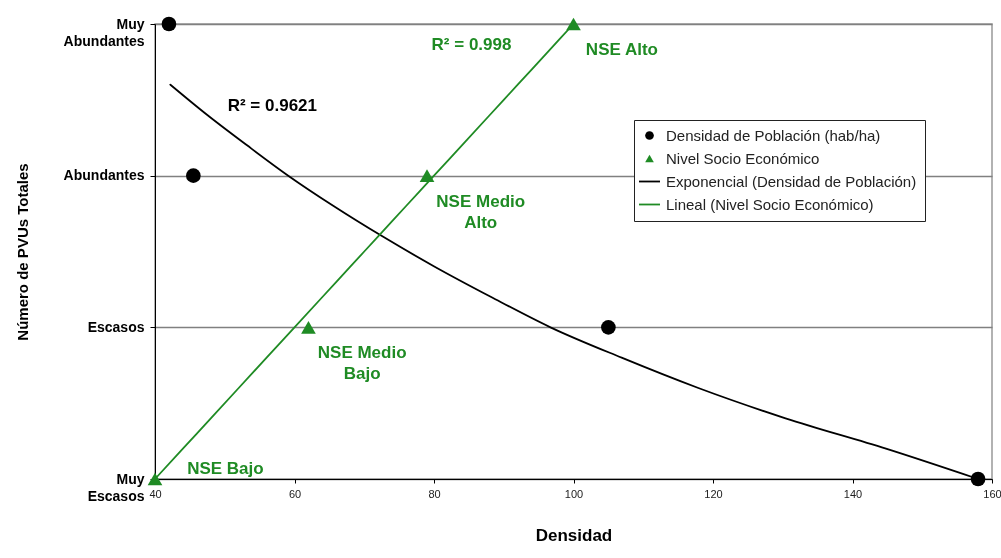 The width and height of the screenshot is (1001, 558). What do you see at coordinates (743, 158) in the screenshot?
I see `legend-label: Nivel Socio Económico` at bounding box center [743, 158].